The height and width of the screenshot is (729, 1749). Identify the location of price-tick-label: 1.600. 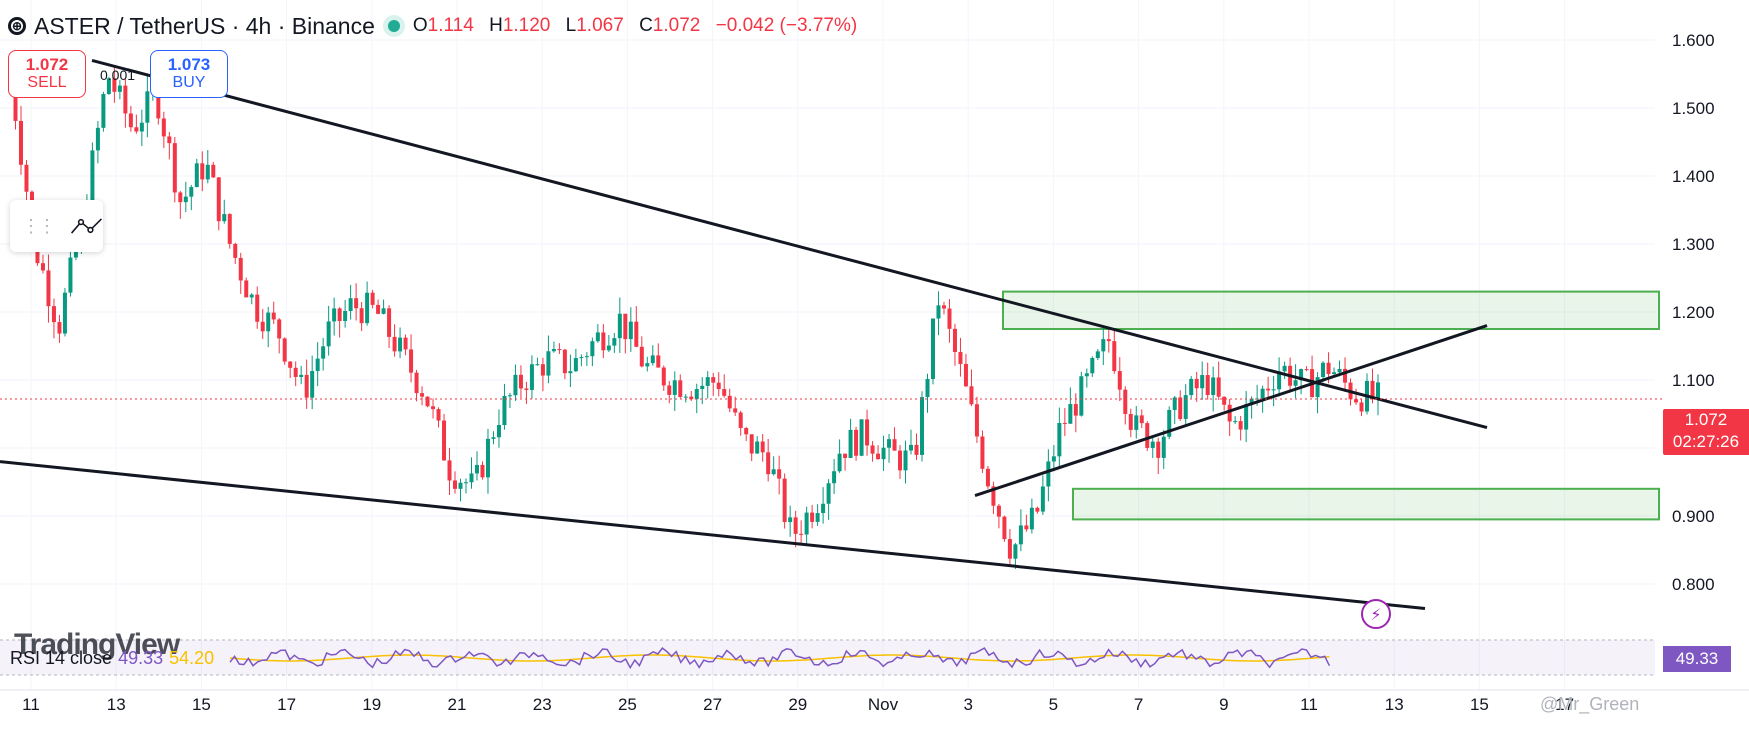
(1693, 40).